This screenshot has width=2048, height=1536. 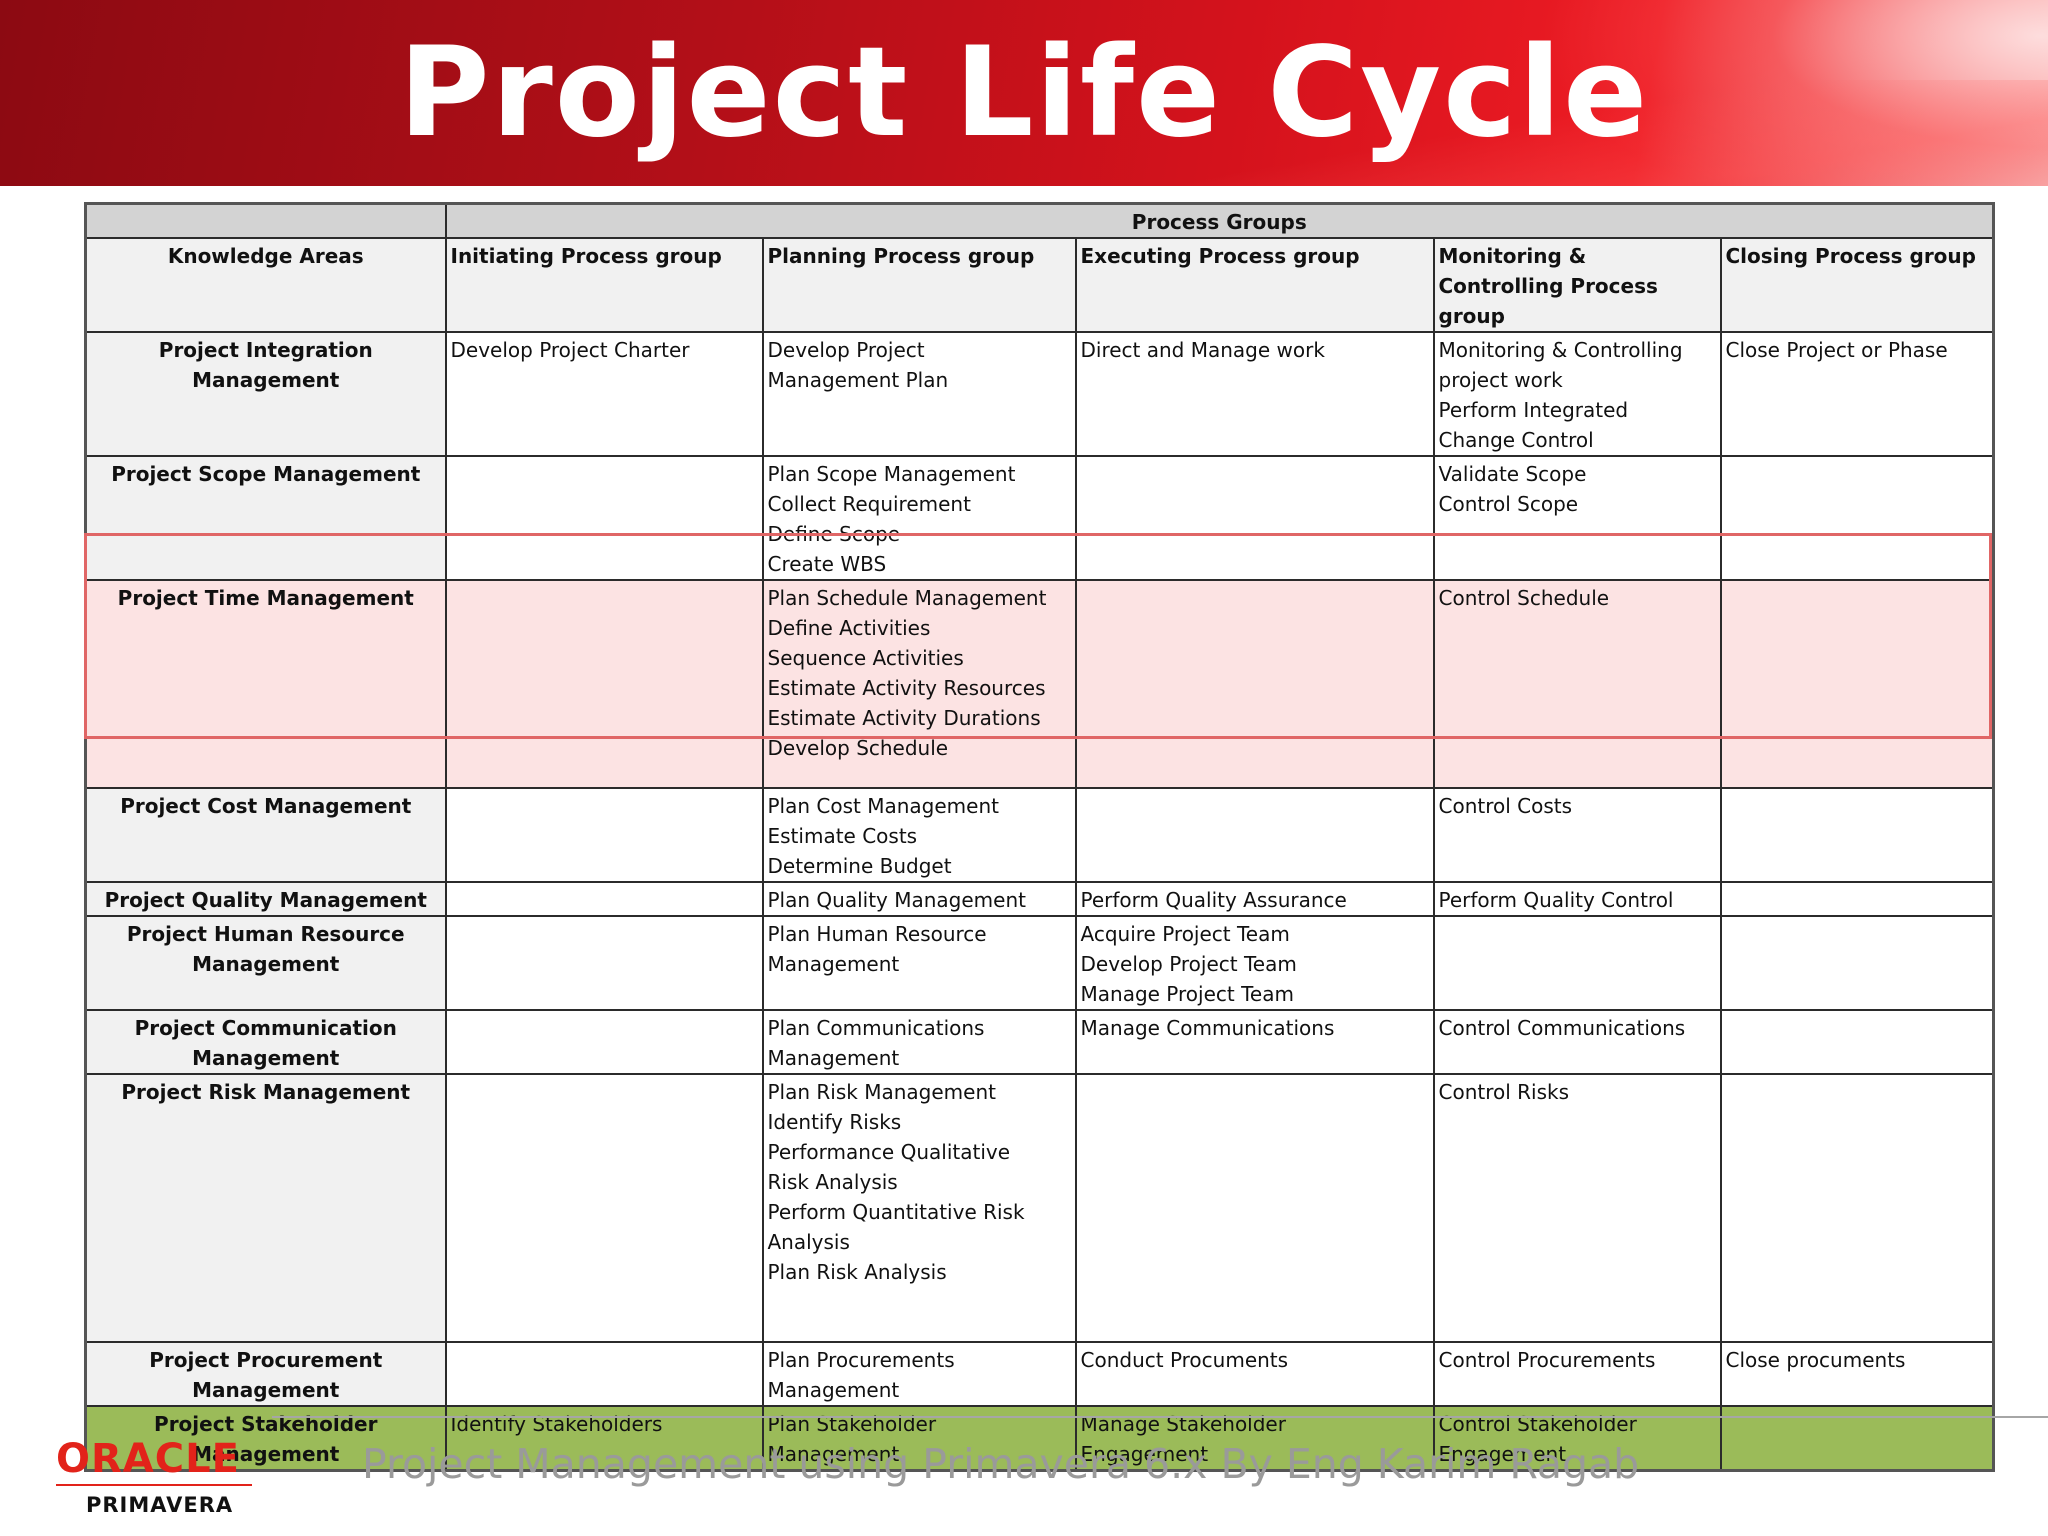 I want to click on monitoring-cell: Control Procurements, so click(x=1577, y=1374).